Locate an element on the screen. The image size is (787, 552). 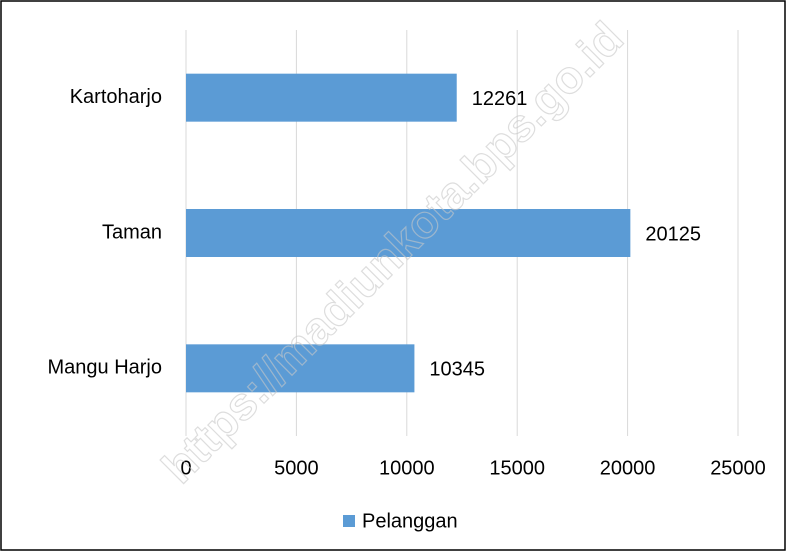
y-tick-label: Kartoharjo is located at coordinates (116, 97).